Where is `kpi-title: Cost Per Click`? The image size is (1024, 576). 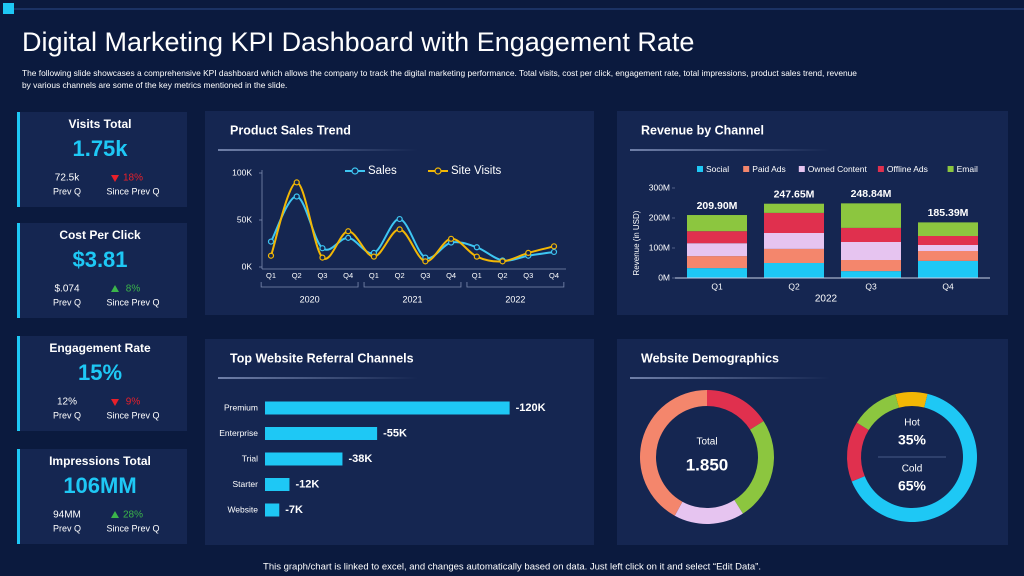
kpi-title: Cost Per Click is located at coordinates (100, 235).